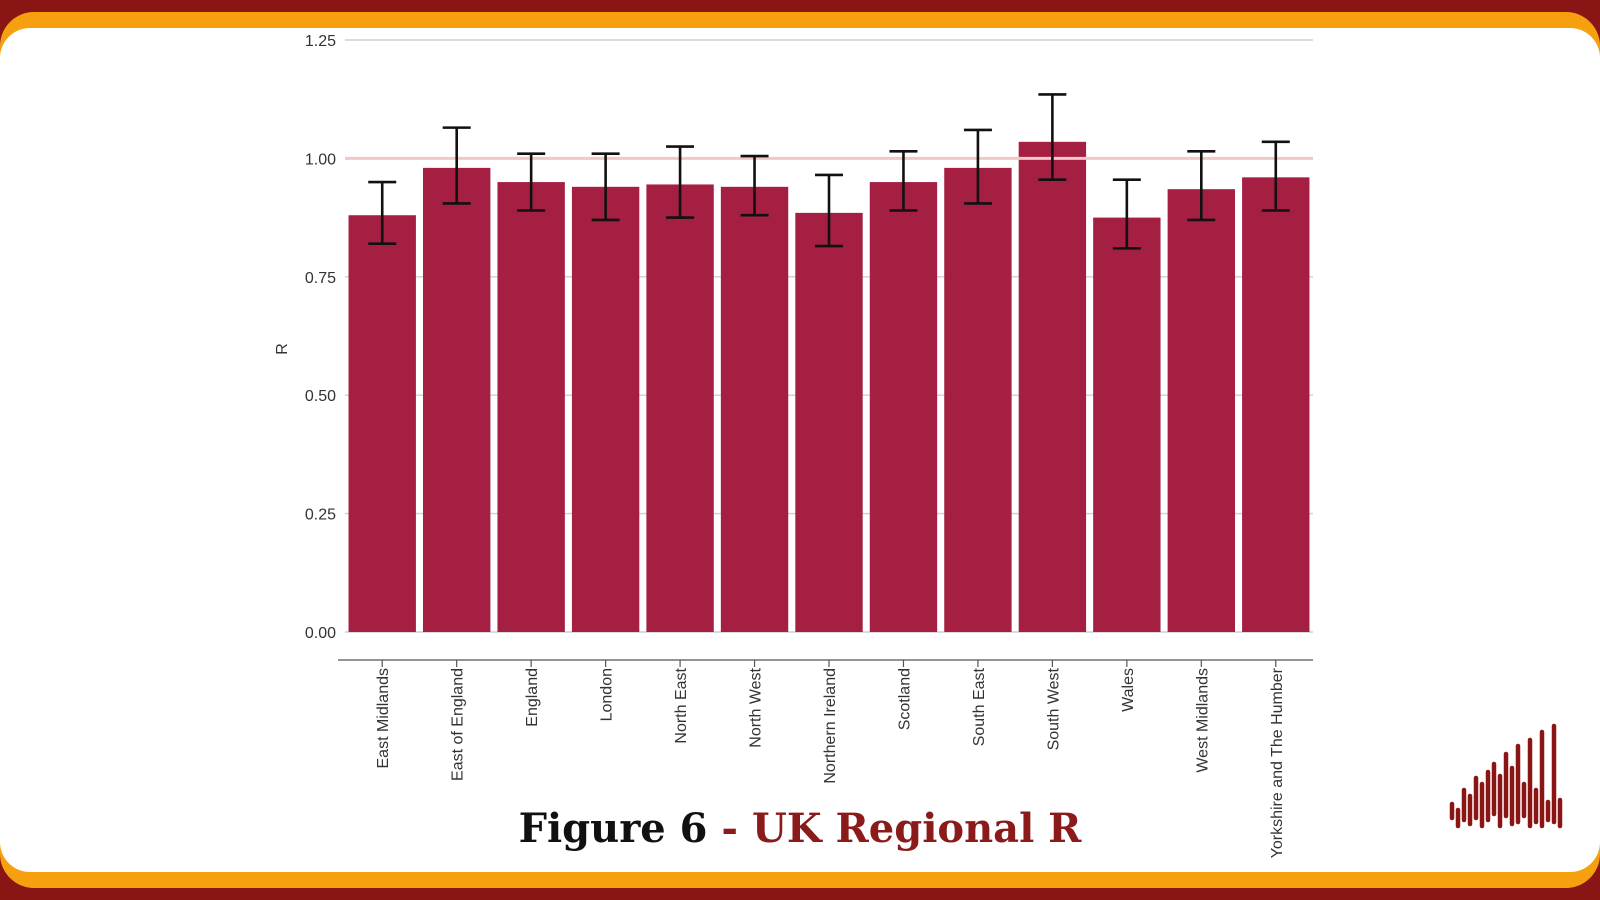 This screenshot has width=1600, height=900. Describe the element at coordinates (320, 633) in the screenshot. I see `y-tick-label: 0.00` at that location.